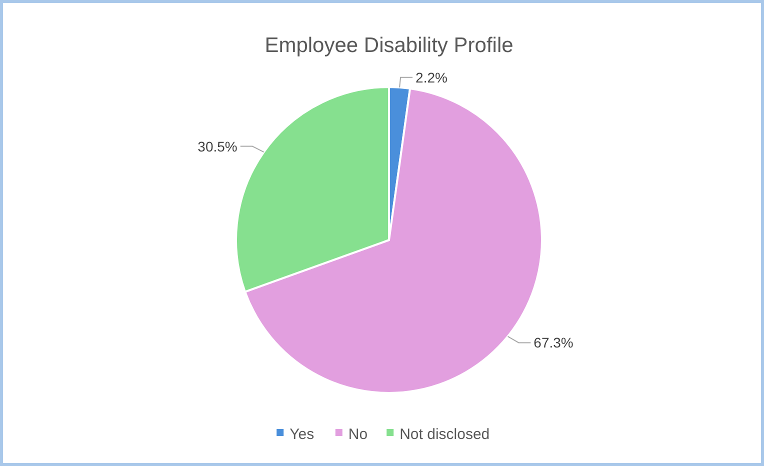  Describe the element at coordinates (358, 434) in the screenshot. I see `legend-label: No` at that location.